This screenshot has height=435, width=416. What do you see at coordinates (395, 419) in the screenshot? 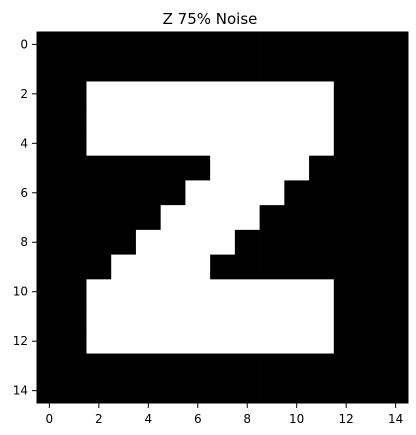
I see `x-tick-label: 14` at bounding box center [395, 419].